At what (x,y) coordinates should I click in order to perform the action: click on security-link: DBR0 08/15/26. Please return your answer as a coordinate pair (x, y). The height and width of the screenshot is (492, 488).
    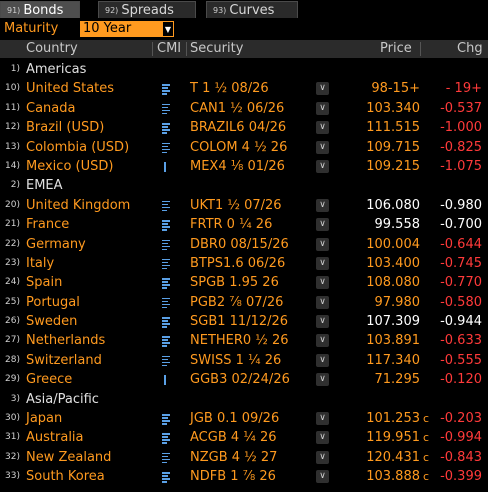
    Looking at the image, I should click on (239, 244).